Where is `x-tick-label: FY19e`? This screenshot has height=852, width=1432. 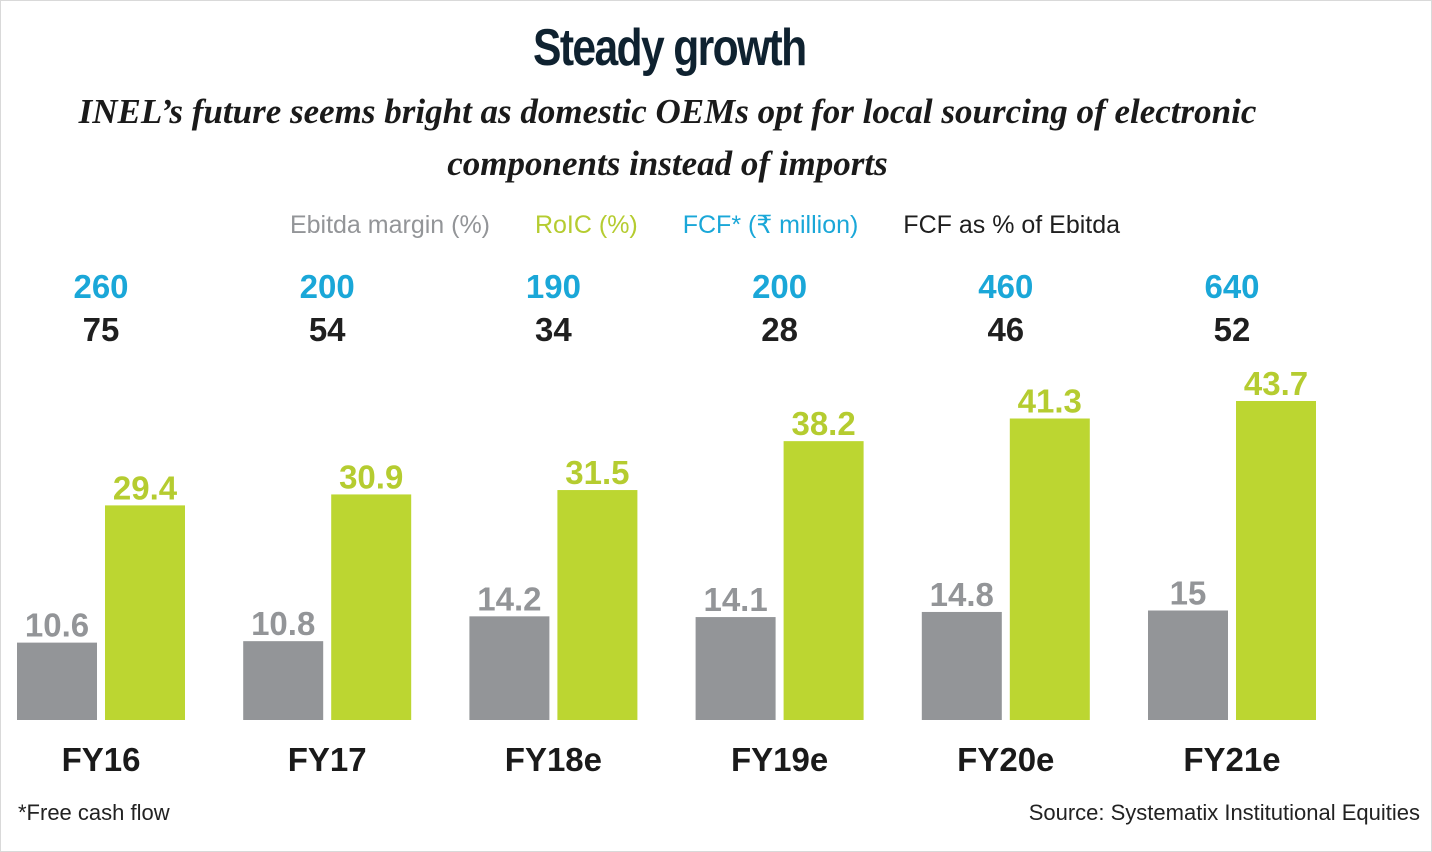
x-tick-label: FY19e is located at coordinates (779, 759).